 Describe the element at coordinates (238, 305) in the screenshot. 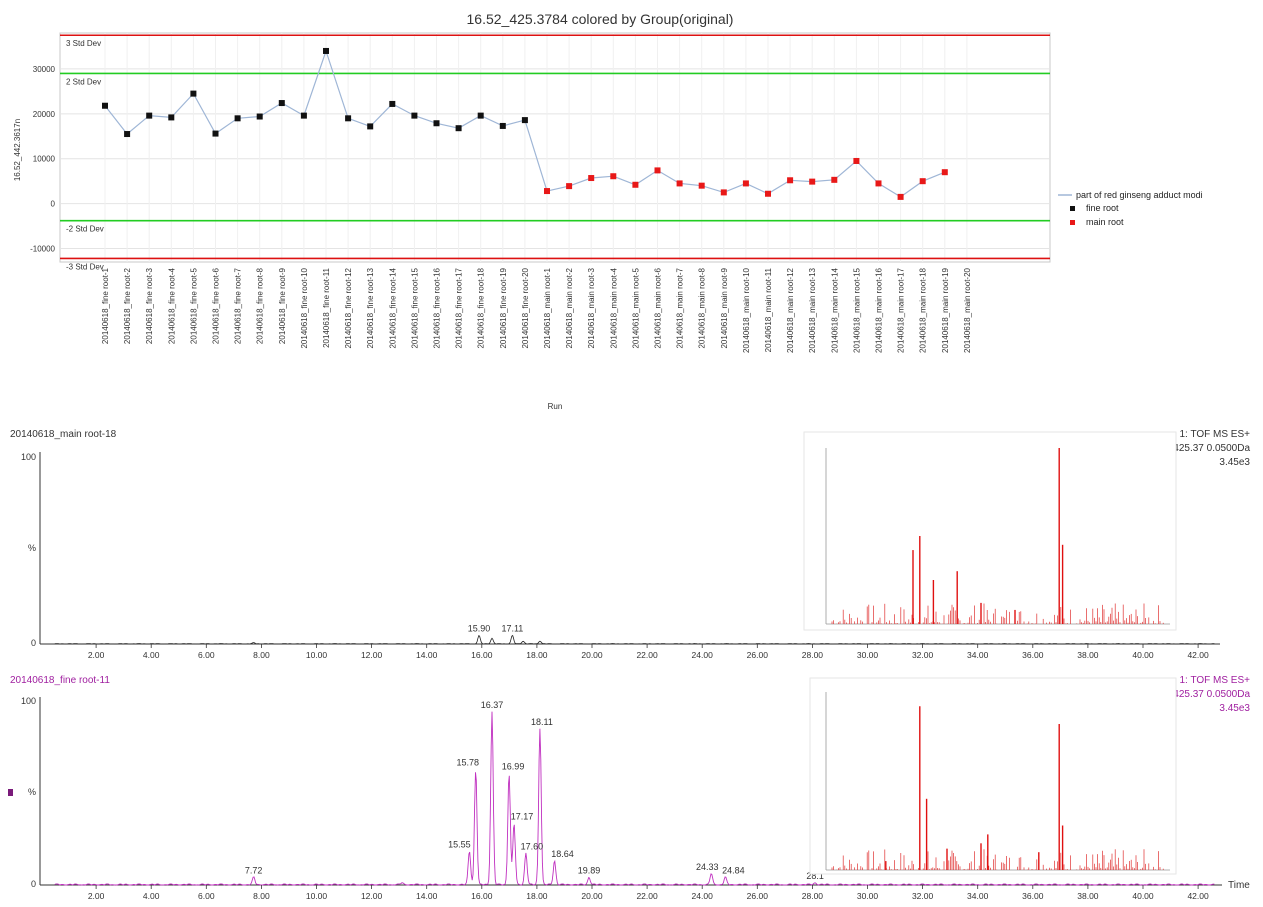

I see `x-tick-label: 20140618_fine root-7` at that location.